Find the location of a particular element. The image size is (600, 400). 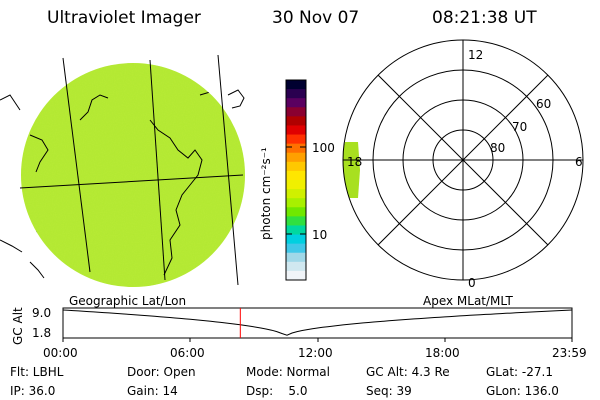

info-glon: GLon: 136.0 is located at coordinates (522, 391).